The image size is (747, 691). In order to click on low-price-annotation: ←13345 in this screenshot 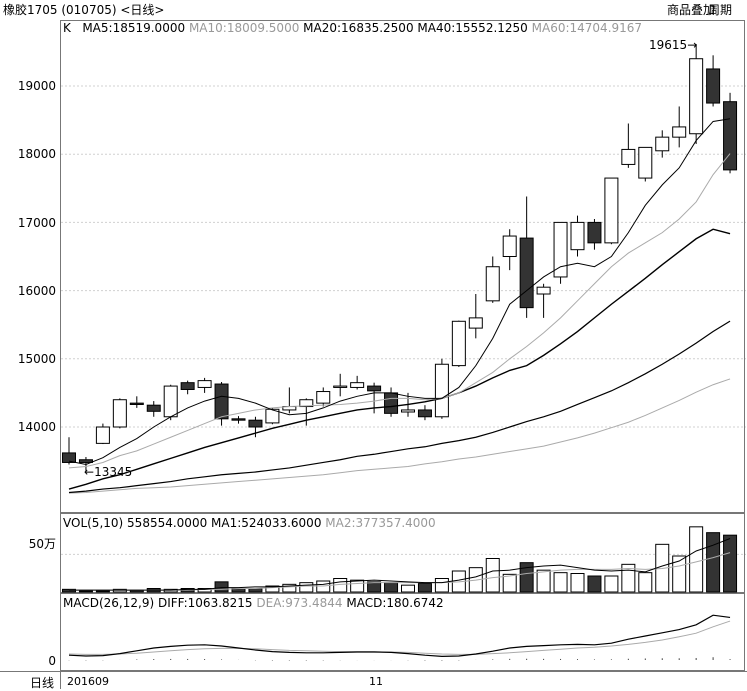, I will do `click(108, 472)`.